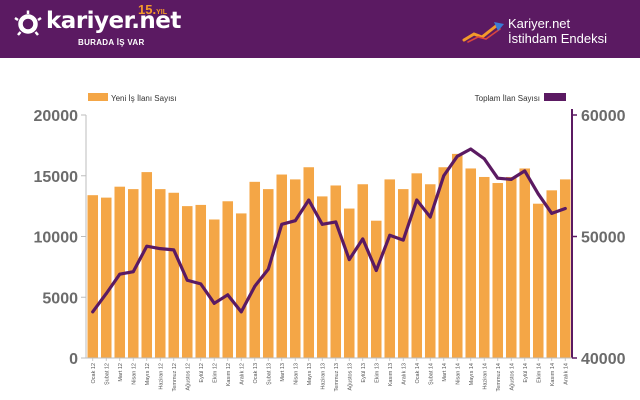  I want to click on x-tick-label: Şubat 13, so click(269, 374).